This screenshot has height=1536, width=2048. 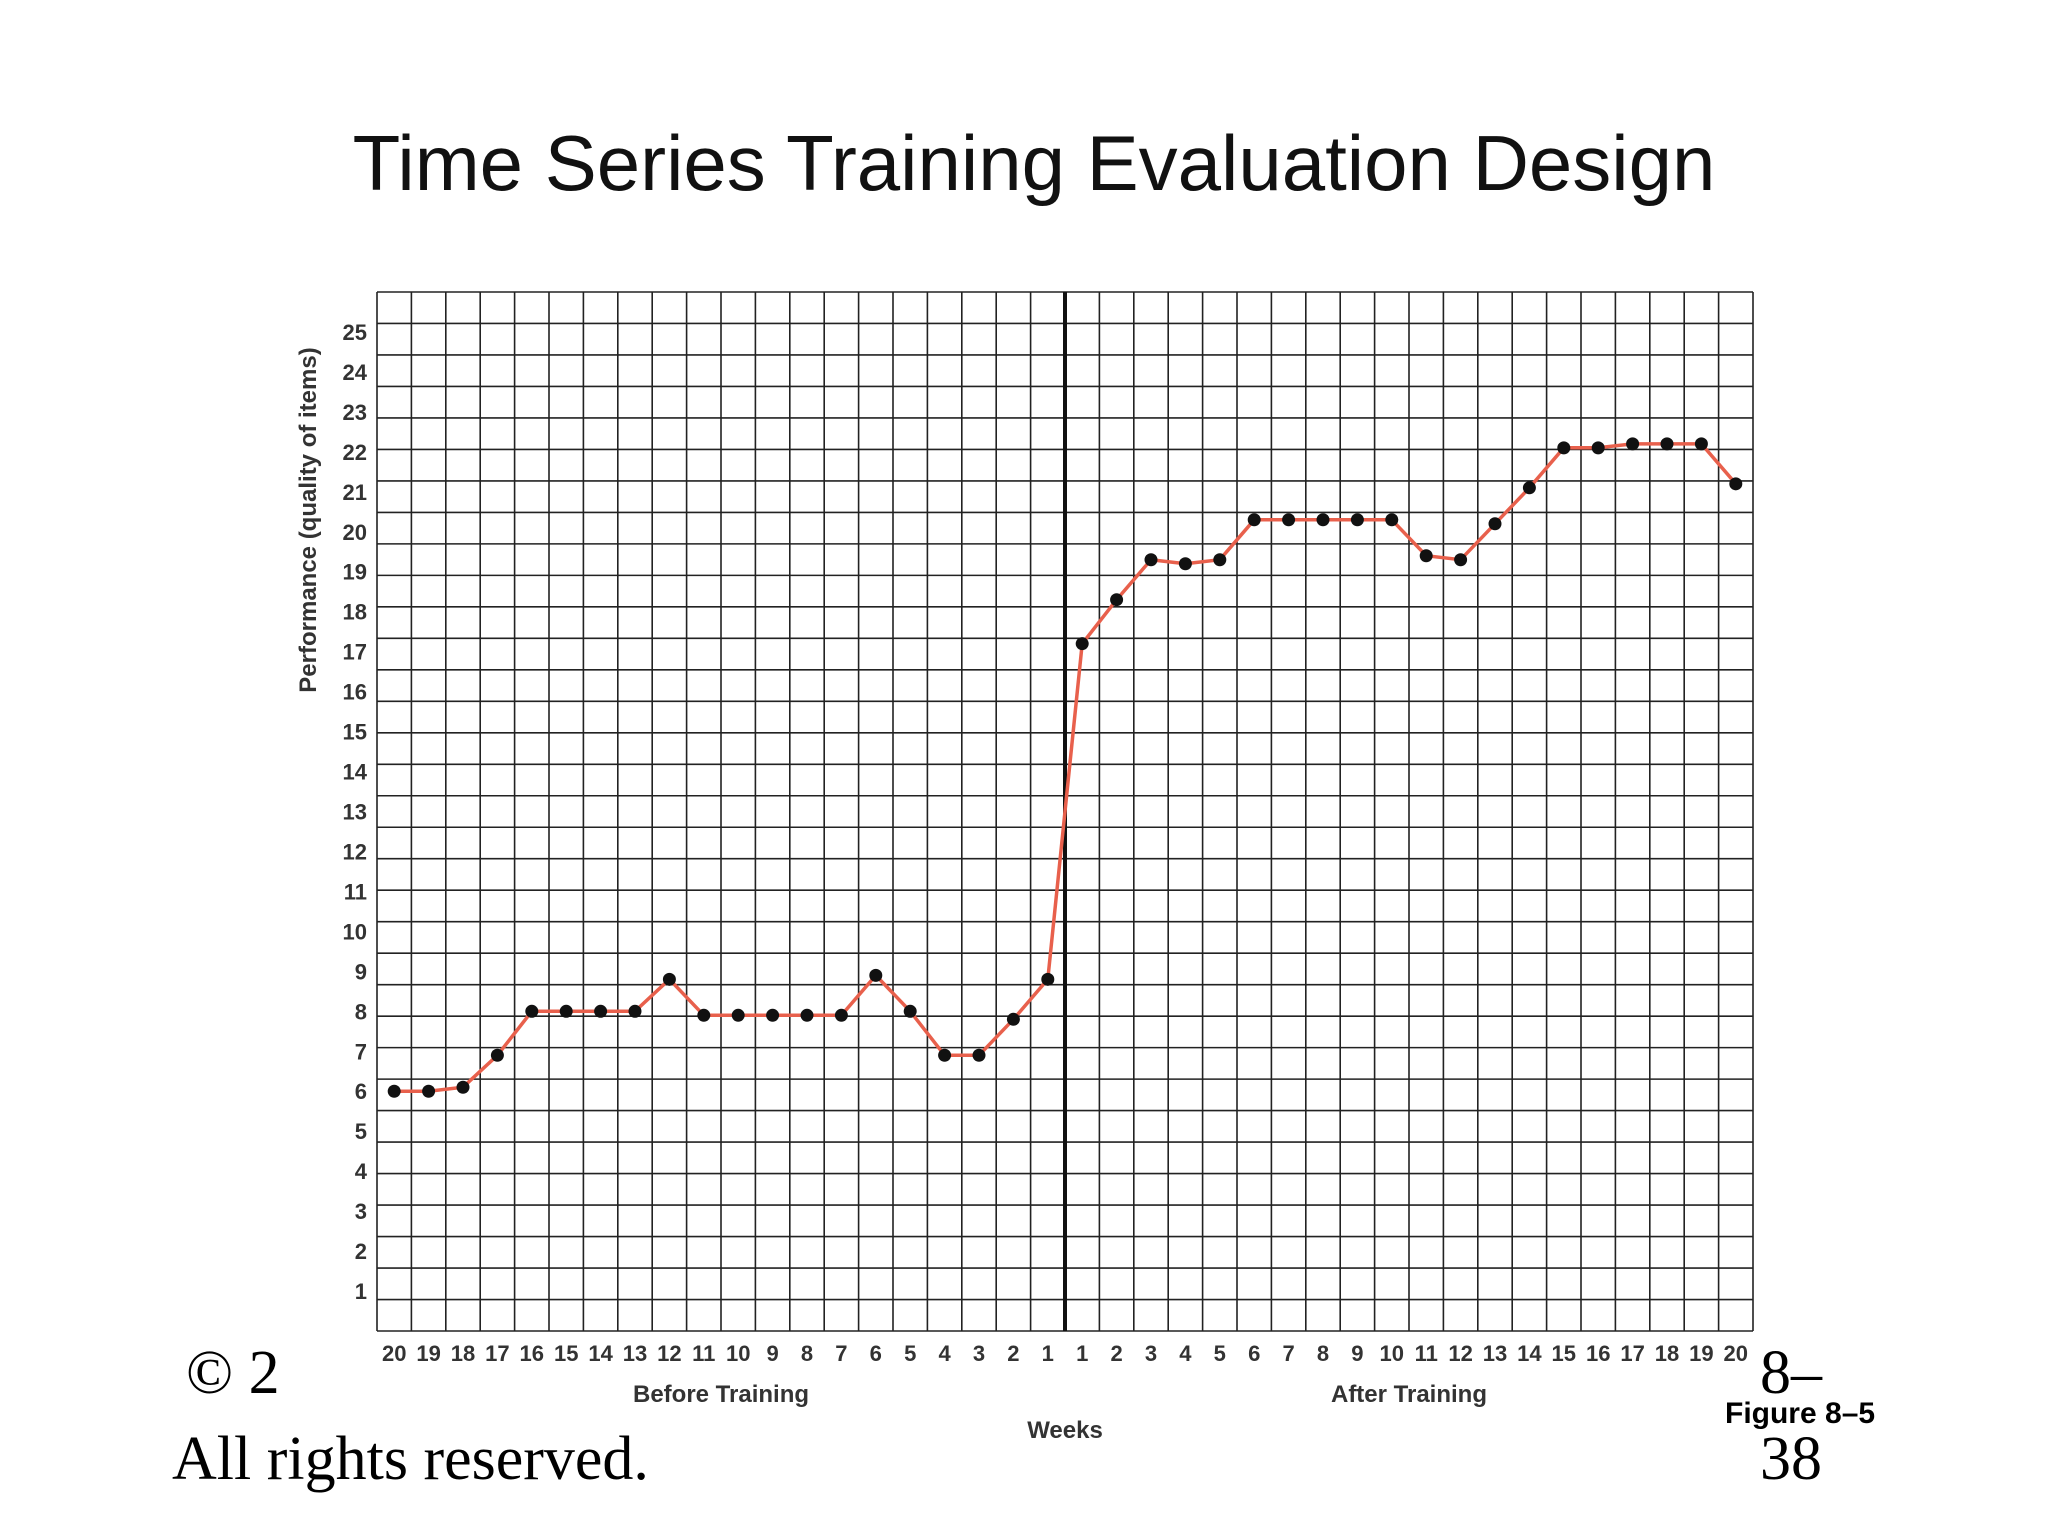 I want to click on y-tick-label: 22, so click(x=355, y=452).